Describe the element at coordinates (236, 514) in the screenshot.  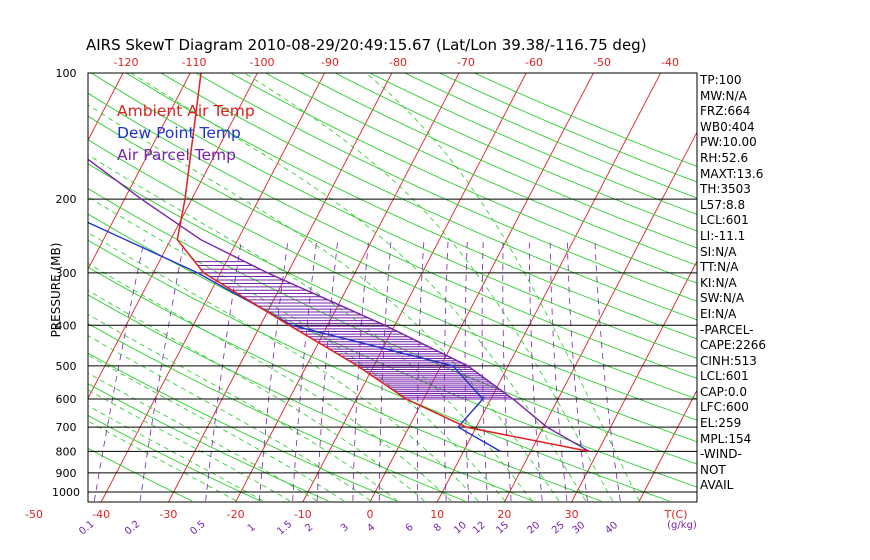
I see `bottom-temp-tick-label: -20` at that location.